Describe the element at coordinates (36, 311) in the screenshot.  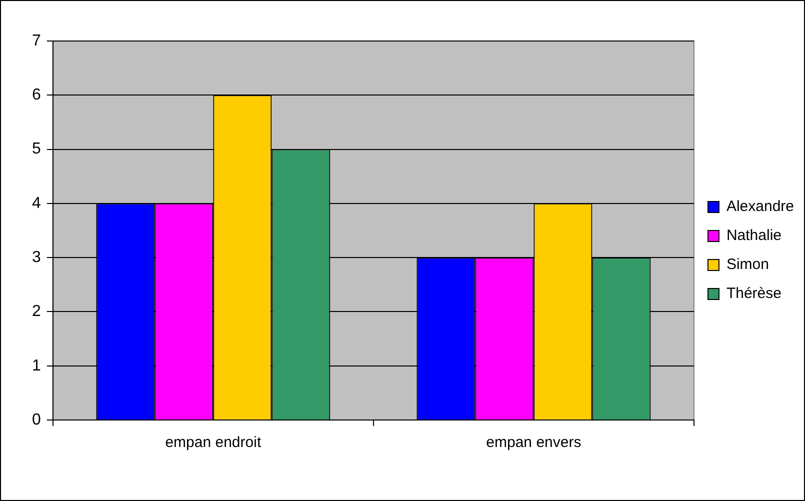
I see `y-tick-label: 2` at that location.